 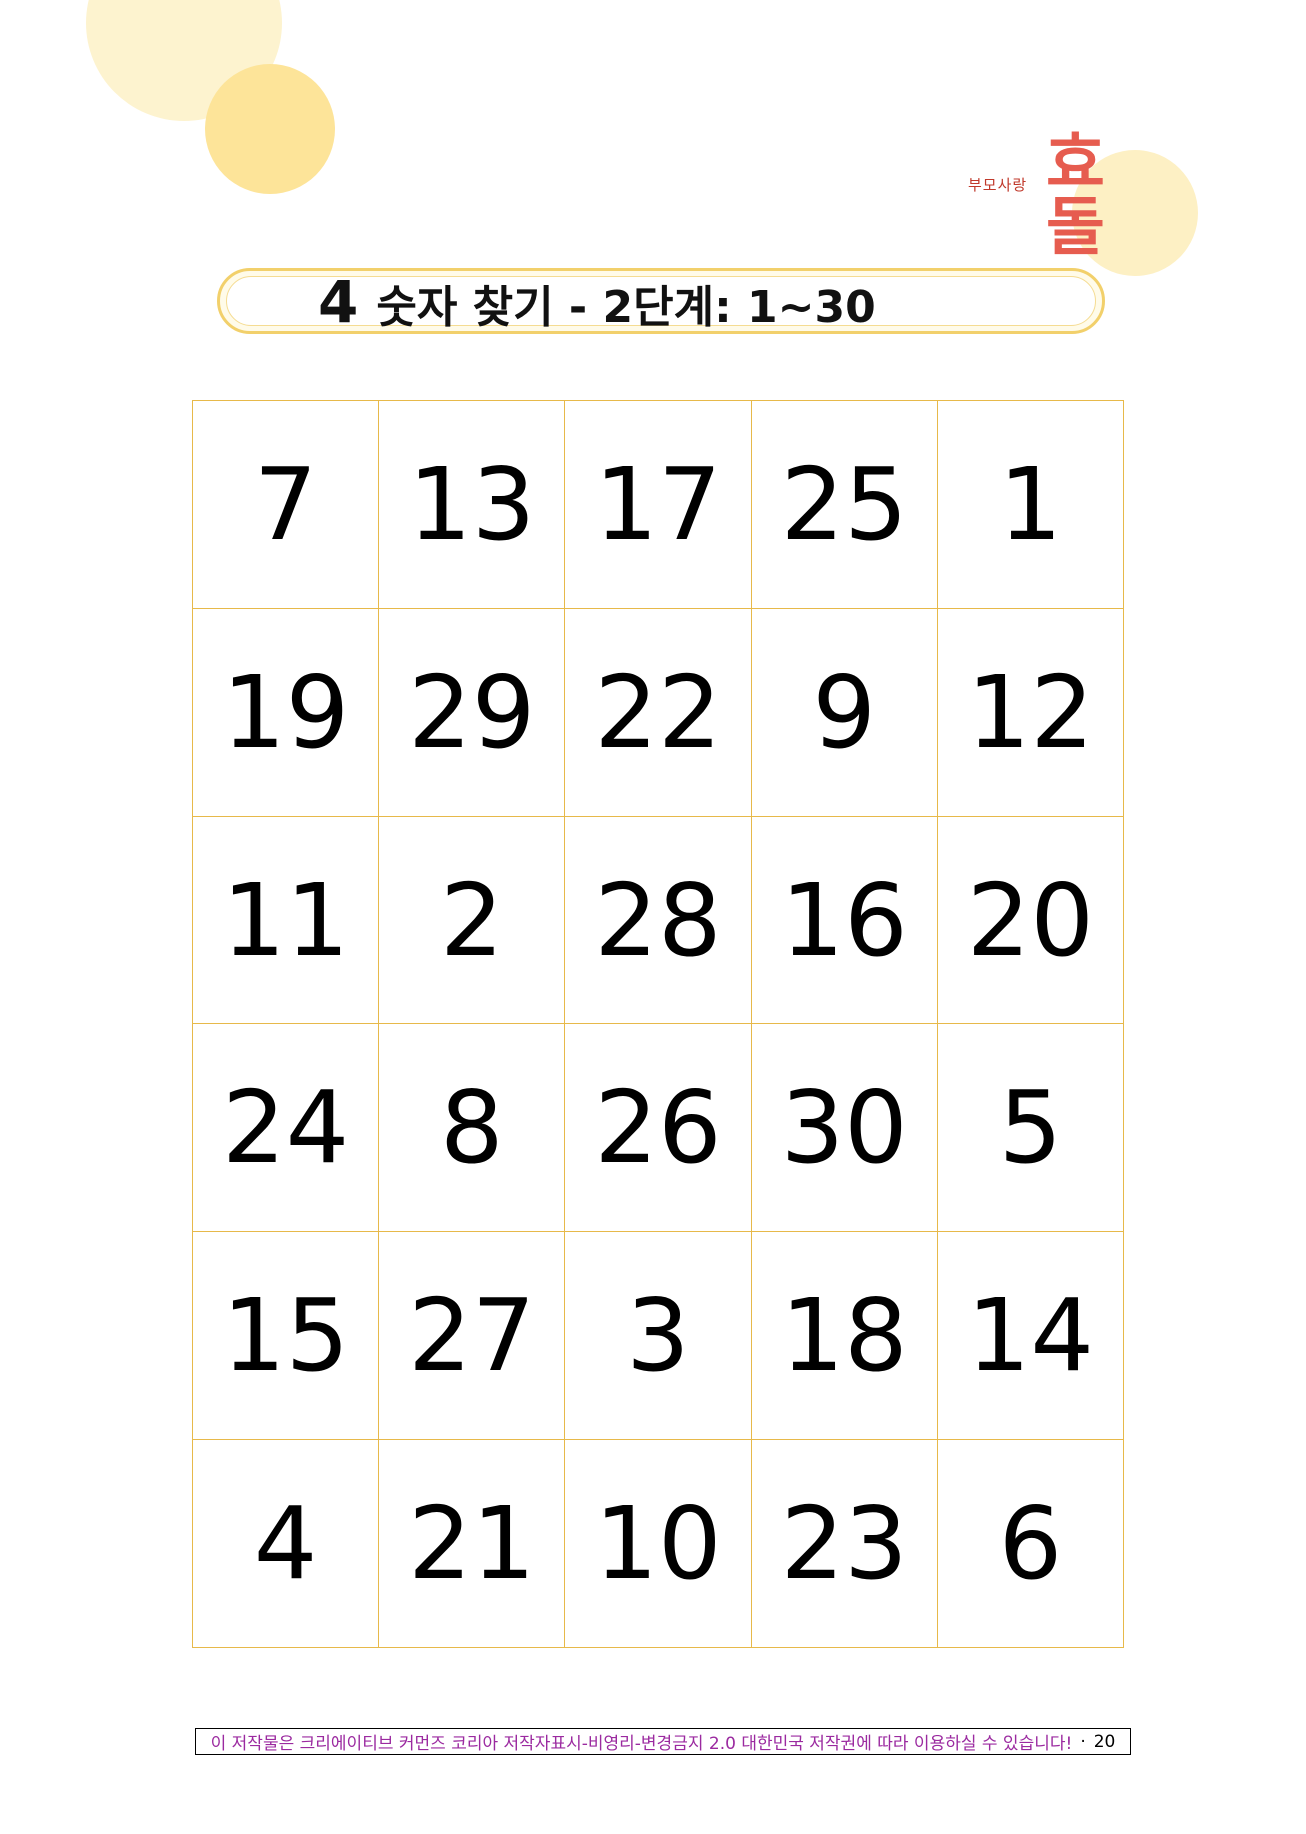 I want to click on grid-cell: 4, so click(x=286, y=1544).